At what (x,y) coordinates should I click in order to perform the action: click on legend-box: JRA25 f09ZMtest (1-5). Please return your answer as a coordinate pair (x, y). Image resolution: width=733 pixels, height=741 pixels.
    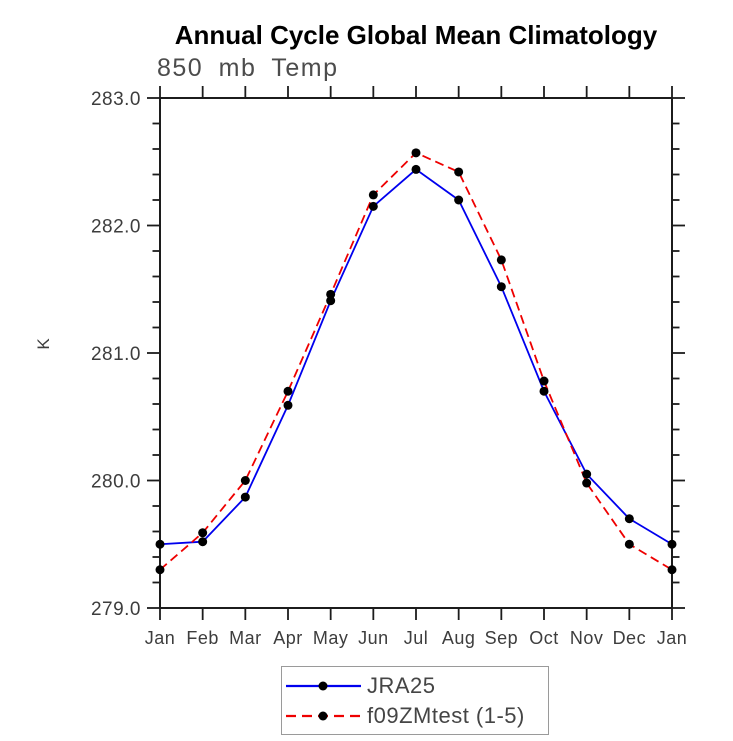
    Looking at the image, I should click on (415, 700).